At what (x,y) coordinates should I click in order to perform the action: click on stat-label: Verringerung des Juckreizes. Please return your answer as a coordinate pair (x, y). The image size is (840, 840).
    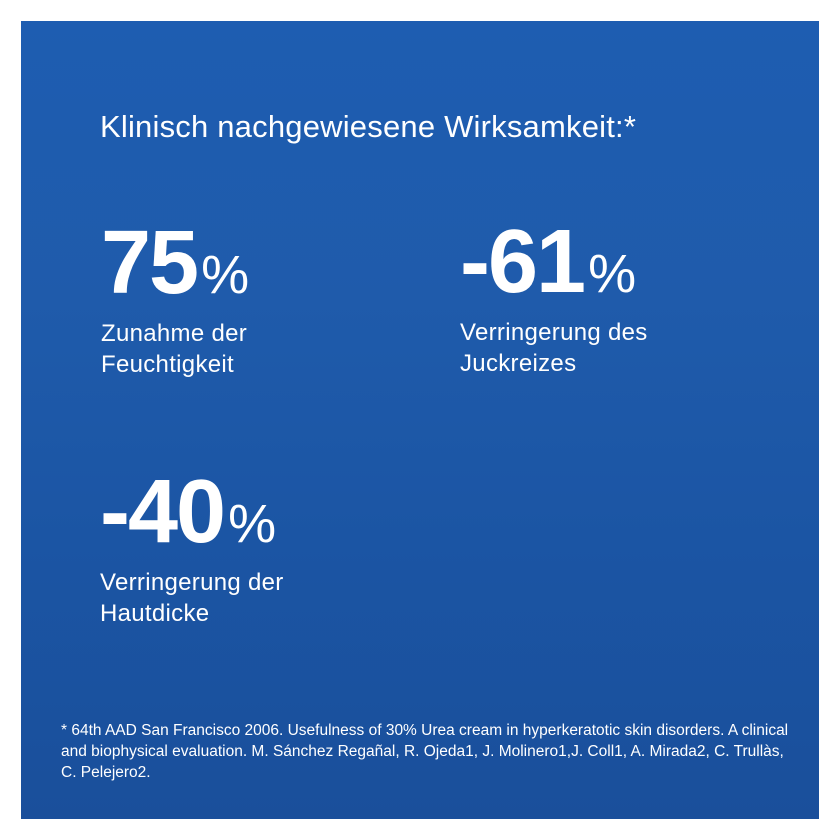
    Looking at the image, I should click on (554, 348).